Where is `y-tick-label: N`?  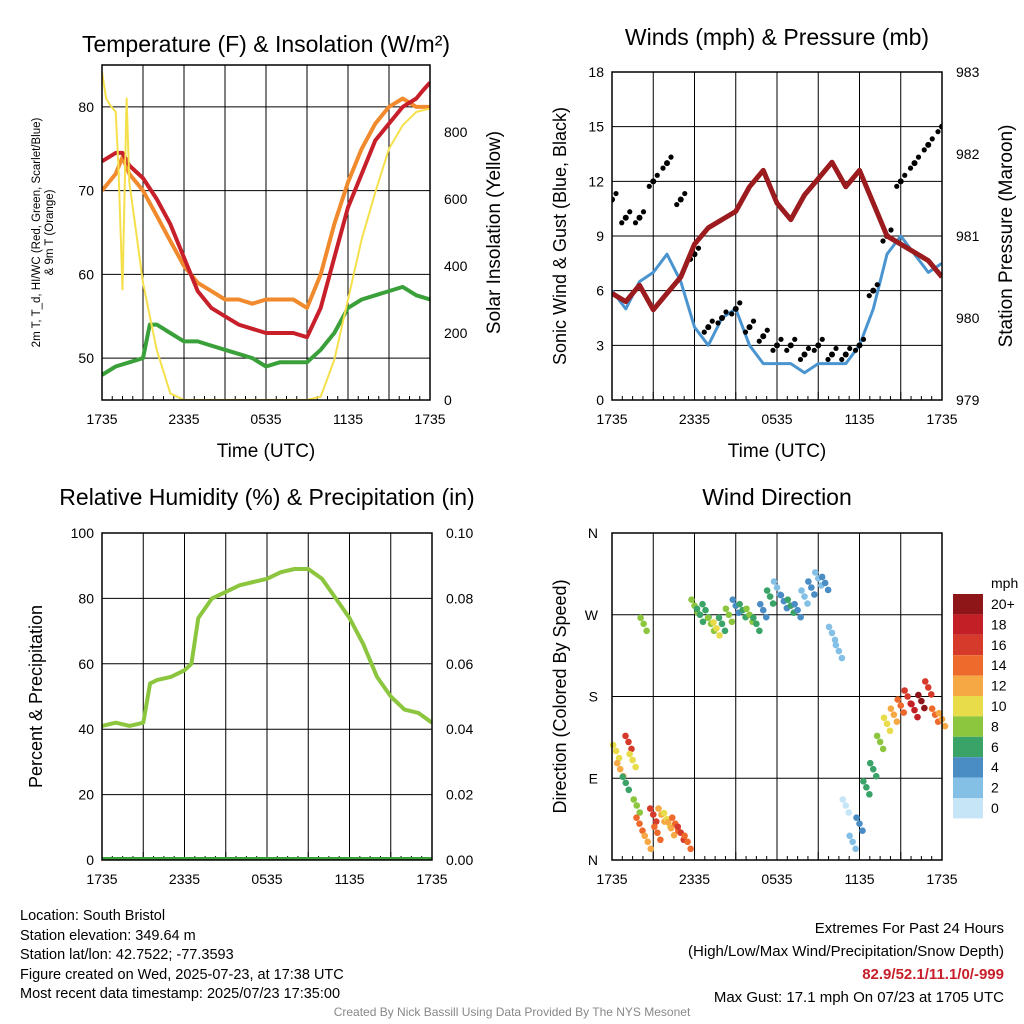
y-tick-label: N is located at coordinates (593, 533).